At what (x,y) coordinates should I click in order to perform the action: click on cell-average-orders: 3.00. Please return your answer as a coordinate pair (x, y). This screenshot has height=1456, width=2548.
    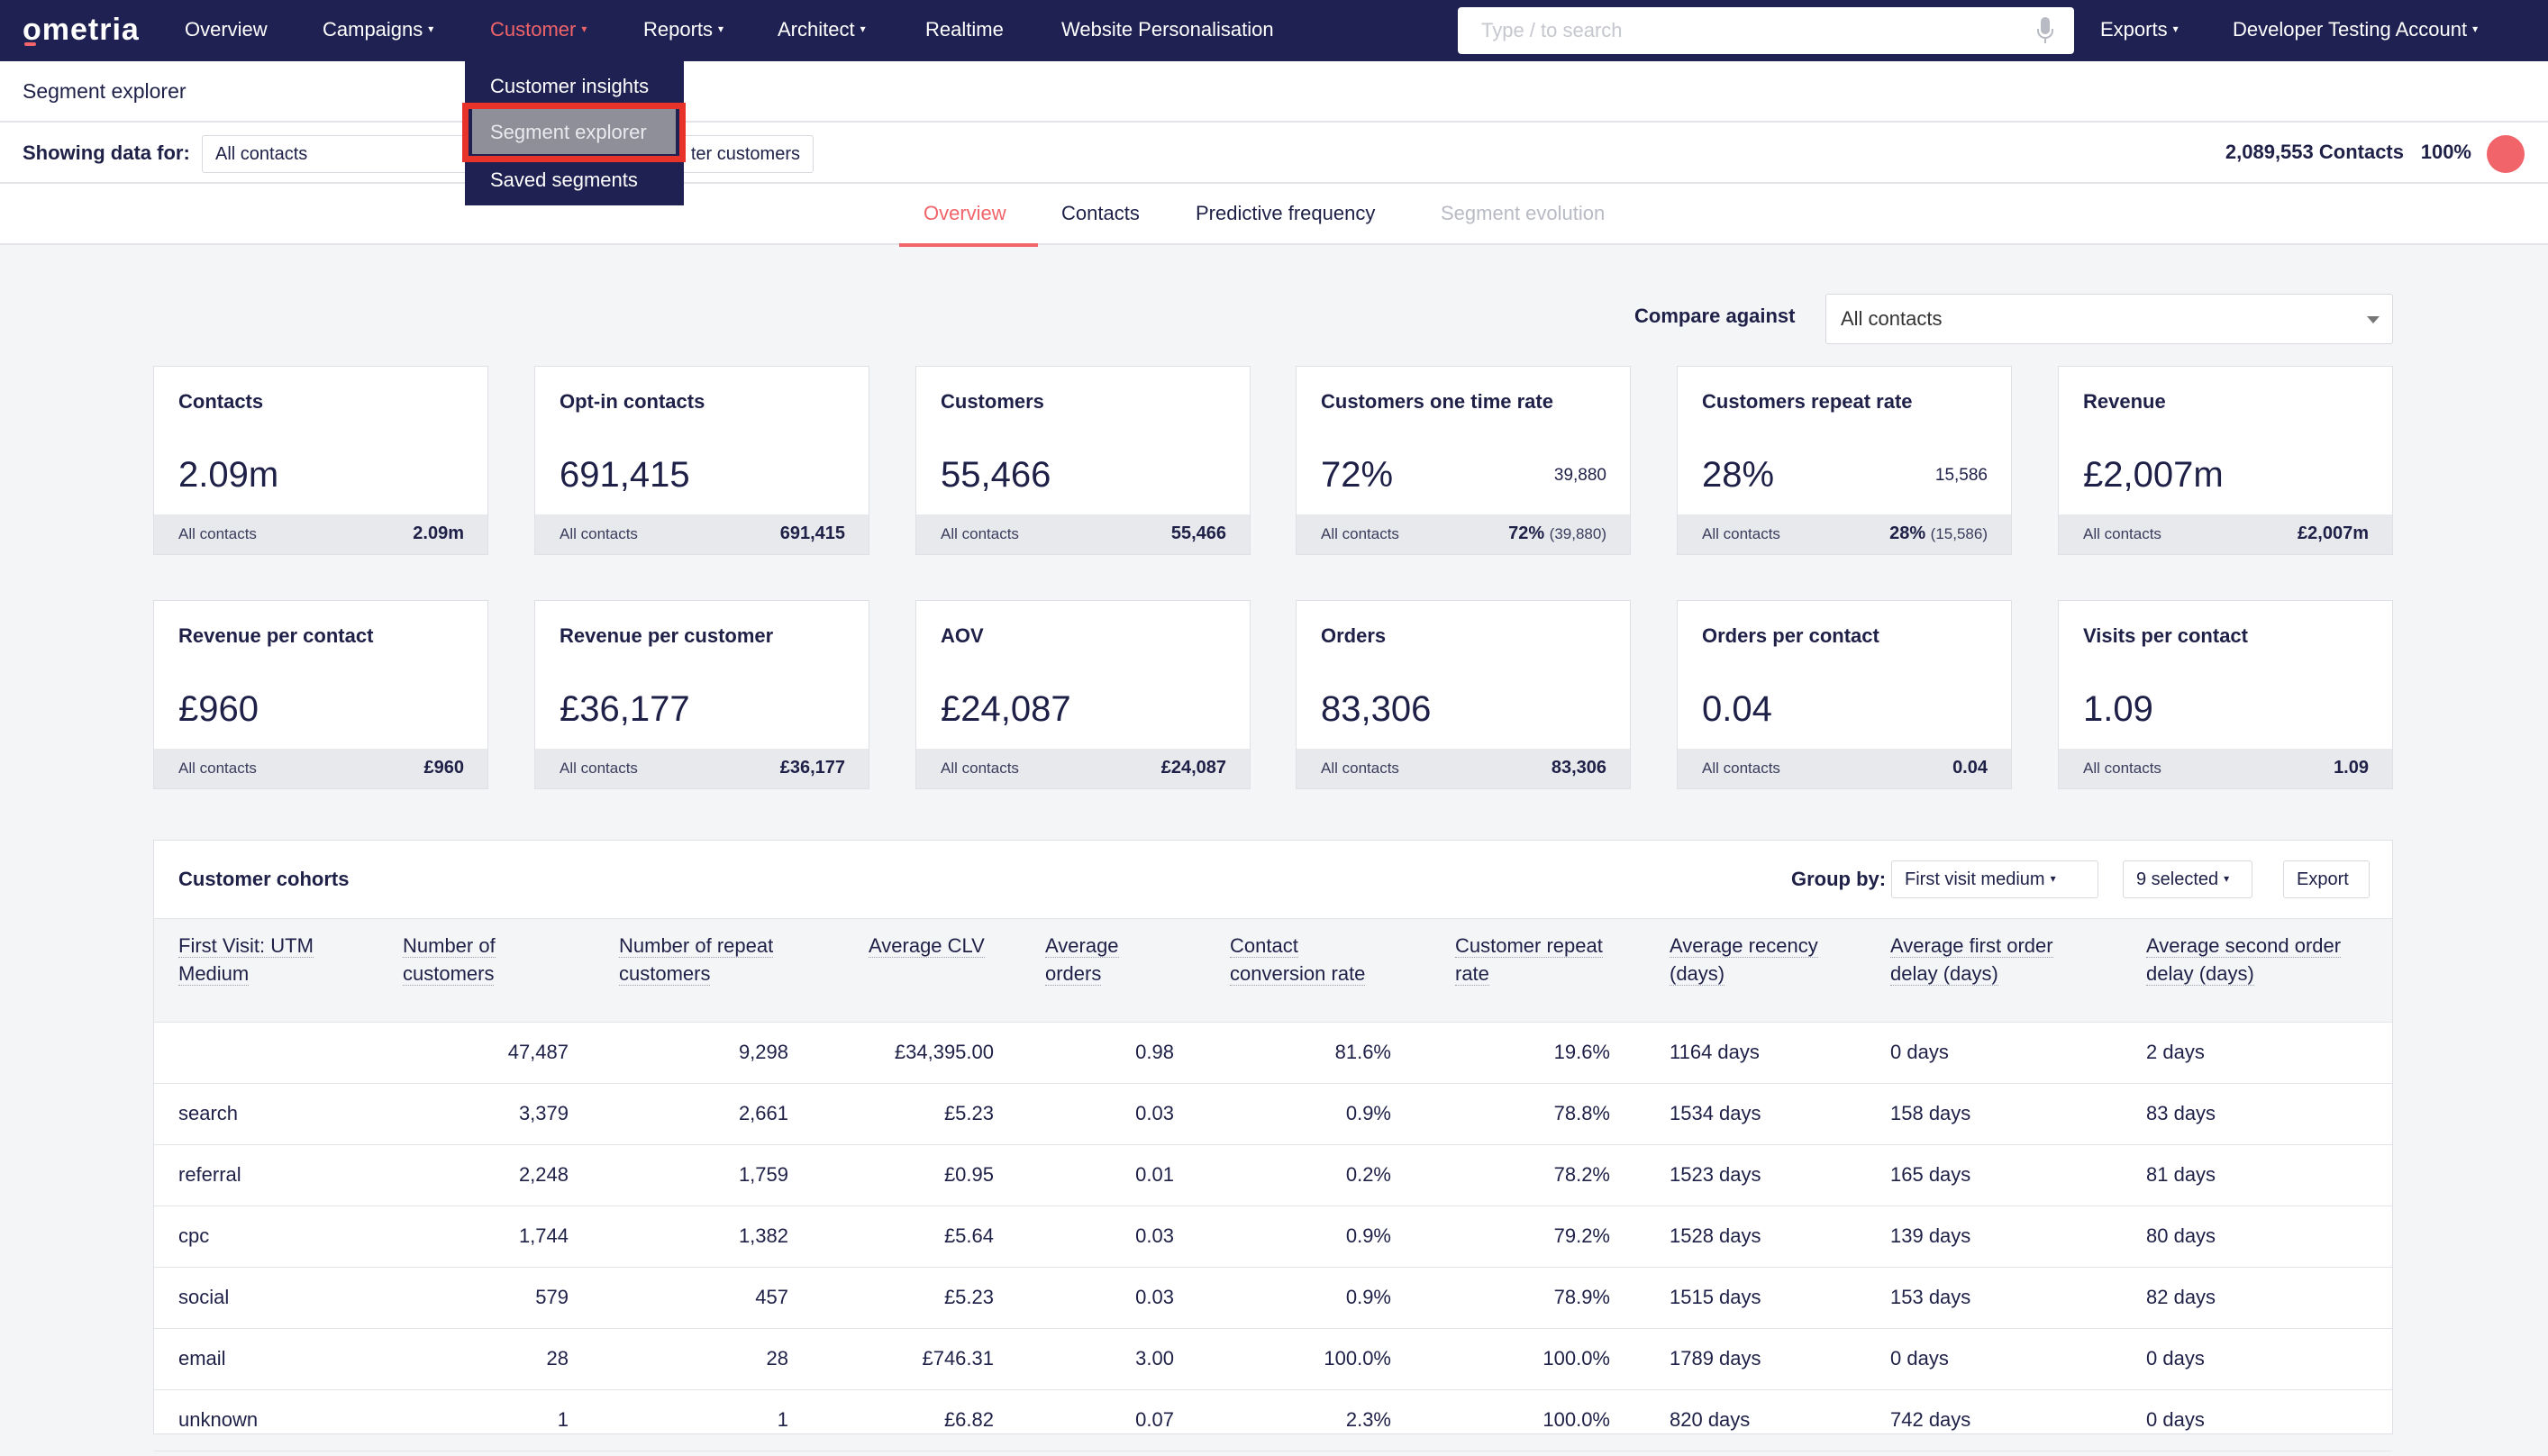
    Looking at the image, I should click on (1155, 1359).